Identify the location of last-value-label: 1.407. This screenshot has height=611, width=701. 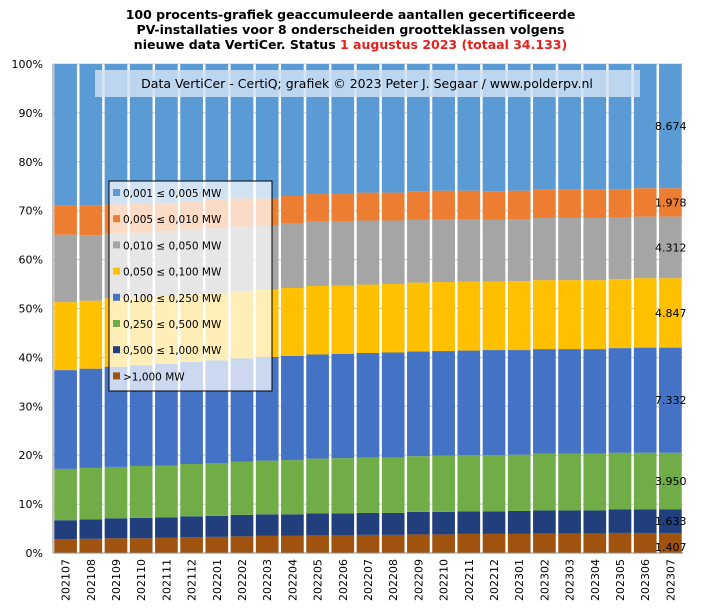
(671, 547).